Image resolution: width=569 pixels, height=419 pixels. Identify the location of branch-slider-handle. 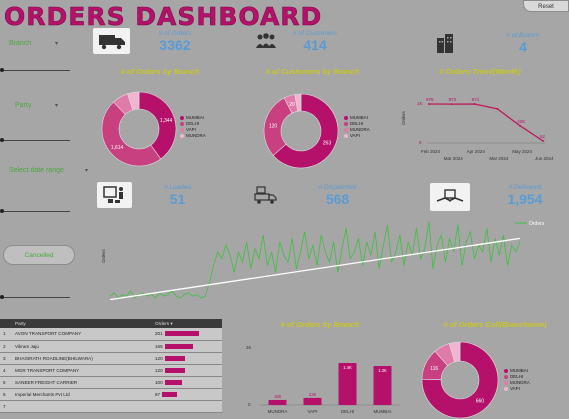
(2, 70).